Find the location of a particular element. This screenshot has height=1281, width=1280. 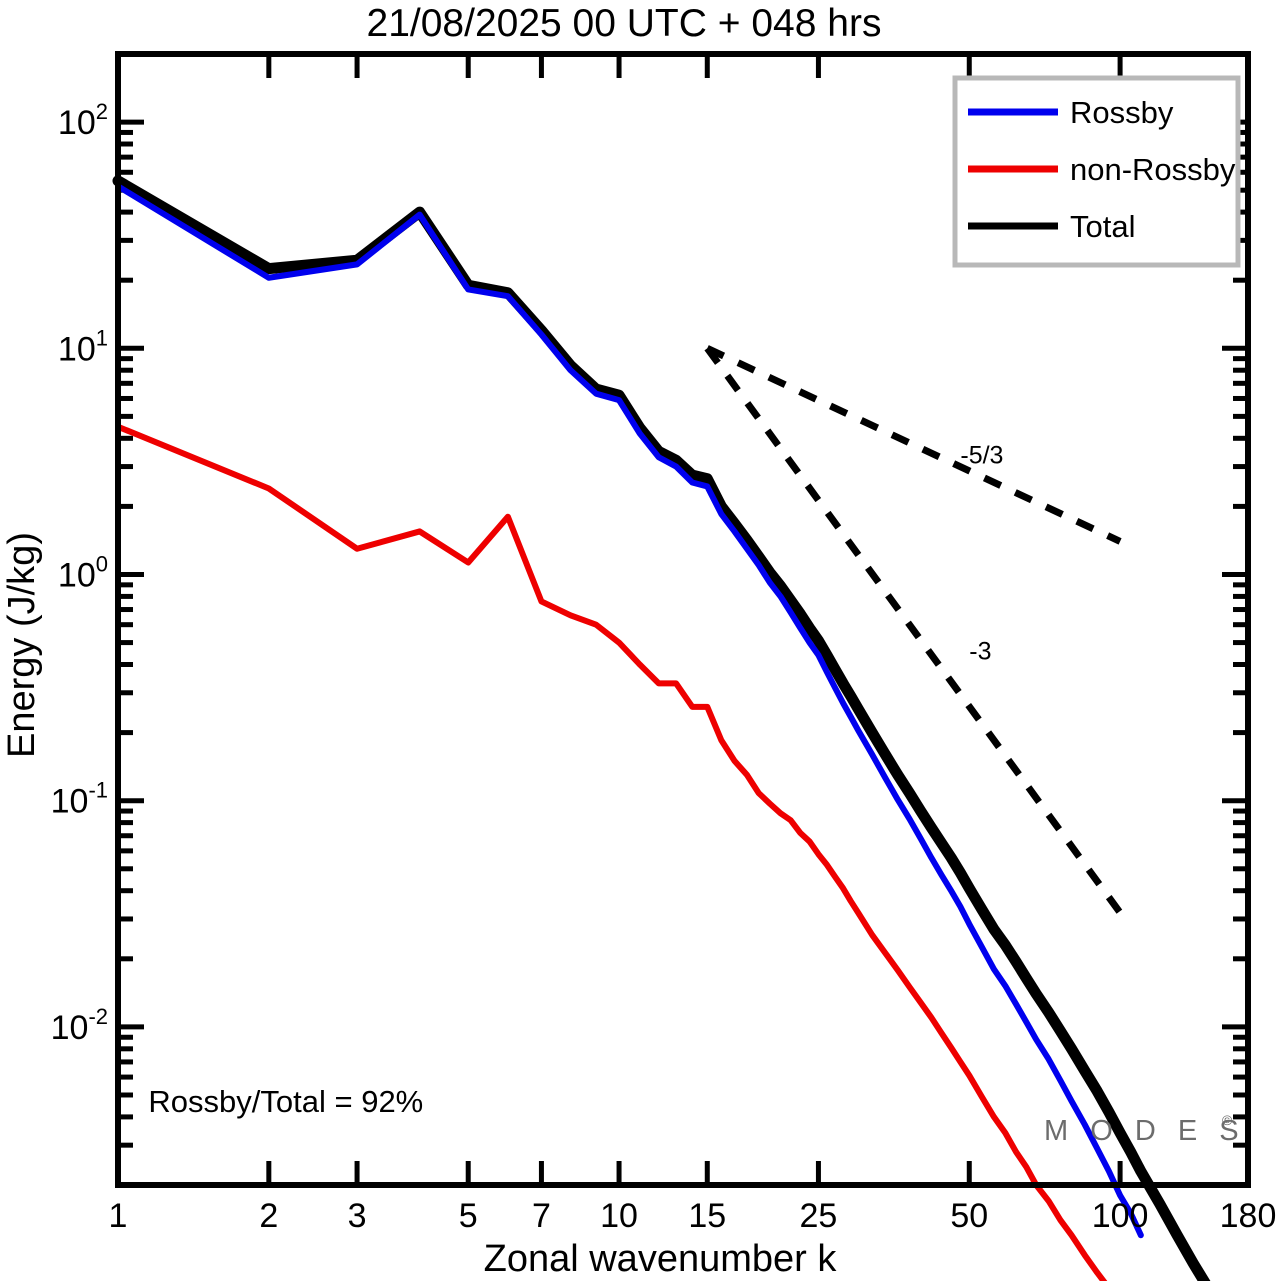

y-axis-tick-labels: 10⁻² 10⁻¹ 10⁰ 10¹ 10² is located at coordinates (79, 573).